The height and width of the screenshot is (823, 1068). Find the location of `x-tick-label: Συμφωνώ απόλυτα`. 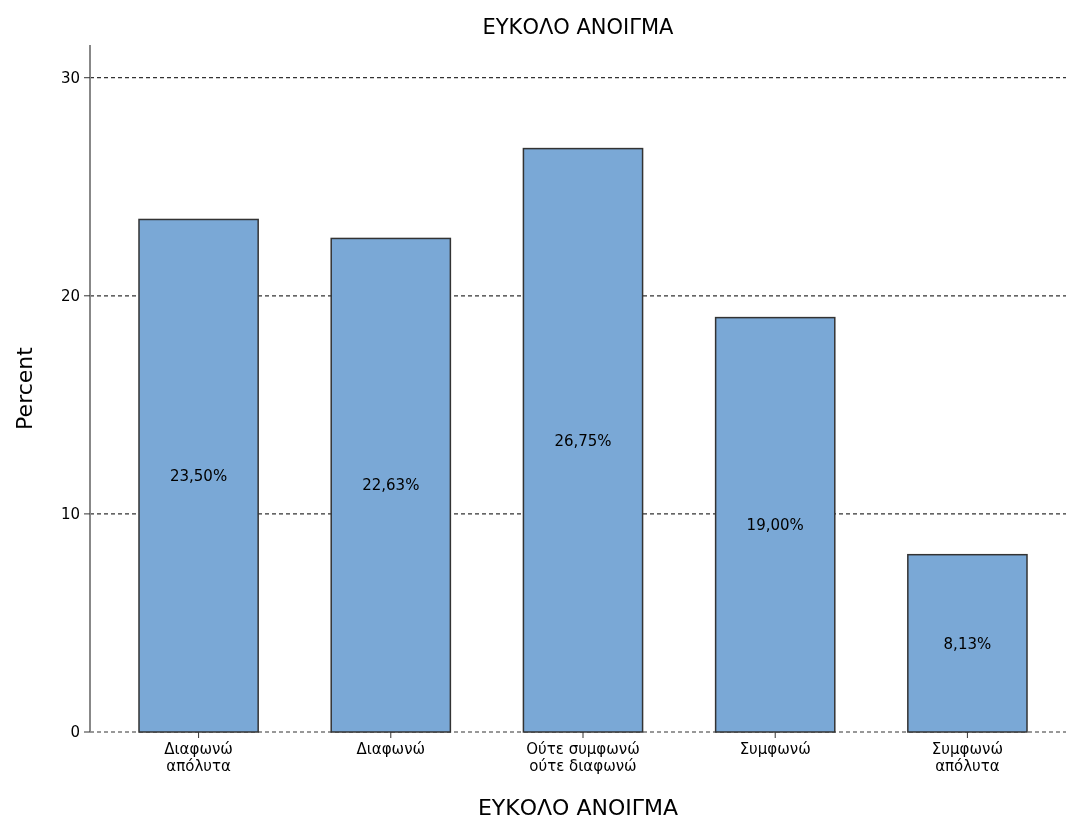

x-tick-label: Συμφωνώ απόλυτα is located at coordinates (967, 757).